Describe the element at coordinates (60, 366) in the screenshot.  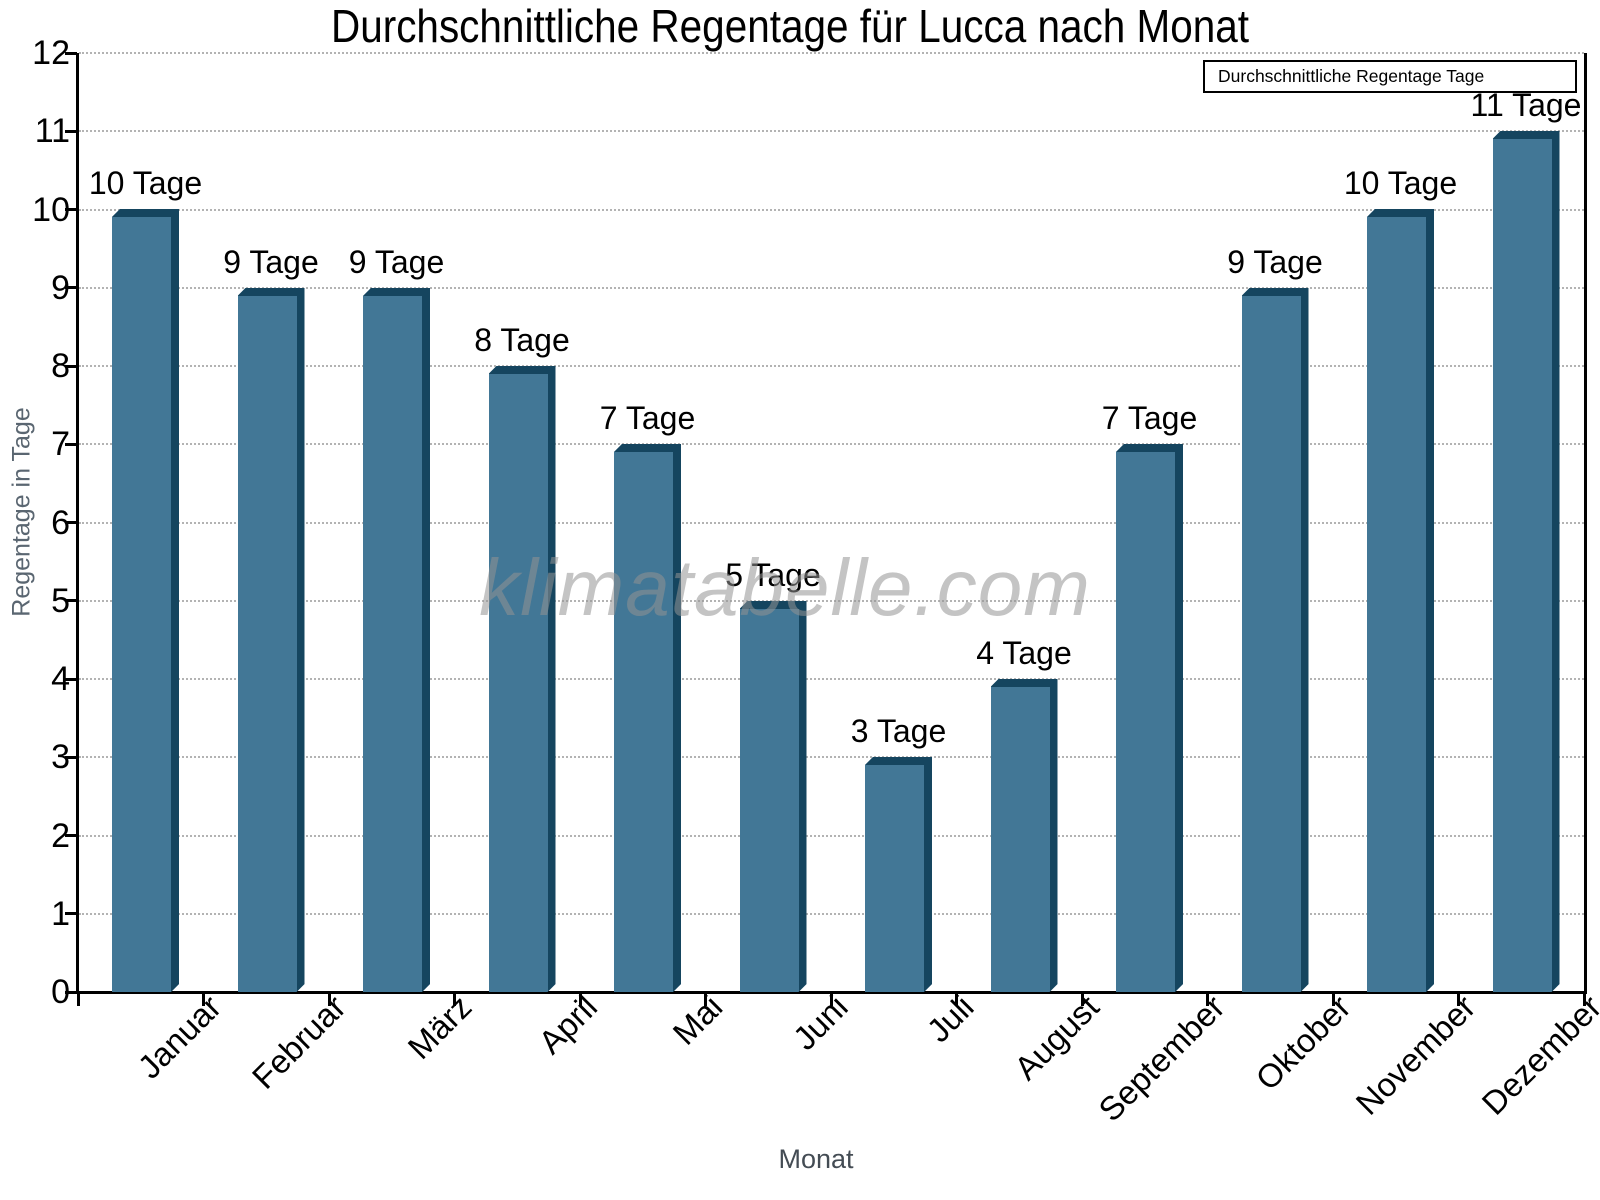
I see `y-tick-label: 8` at that location.